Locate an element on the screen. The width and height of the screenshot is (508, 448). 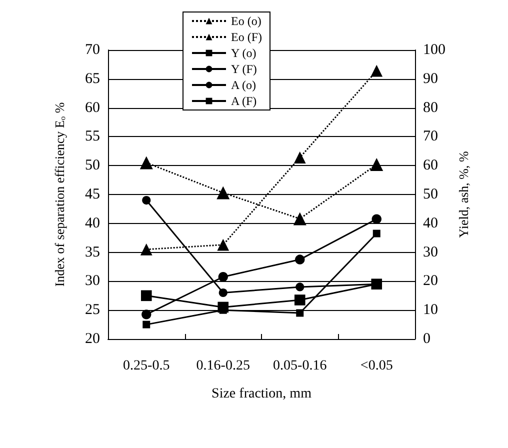
x-tick-label: 0.16-0.25 is located at coordinates (223, 366).